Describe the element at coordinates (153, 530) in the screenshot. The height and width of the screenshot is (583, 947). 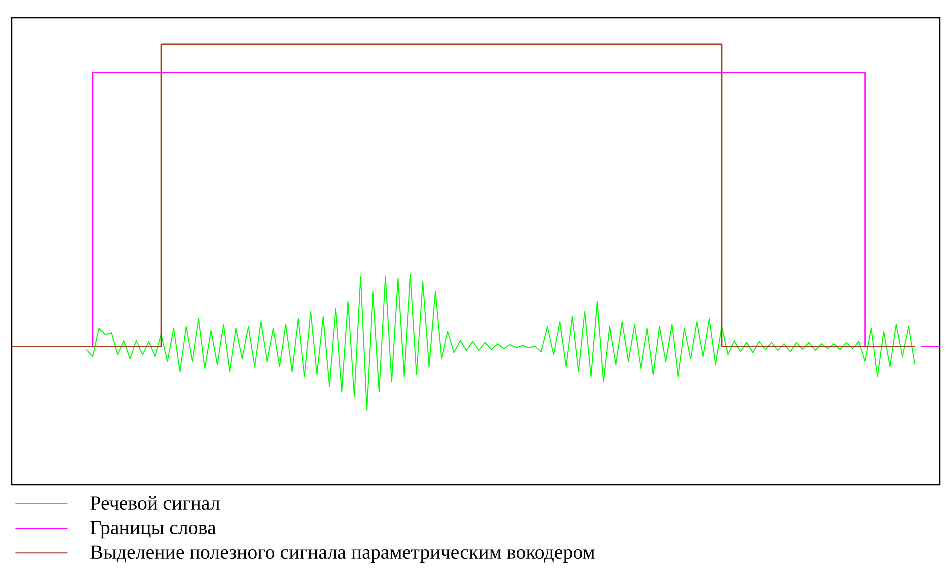
I see `legend-label: Границы слова` at that location.